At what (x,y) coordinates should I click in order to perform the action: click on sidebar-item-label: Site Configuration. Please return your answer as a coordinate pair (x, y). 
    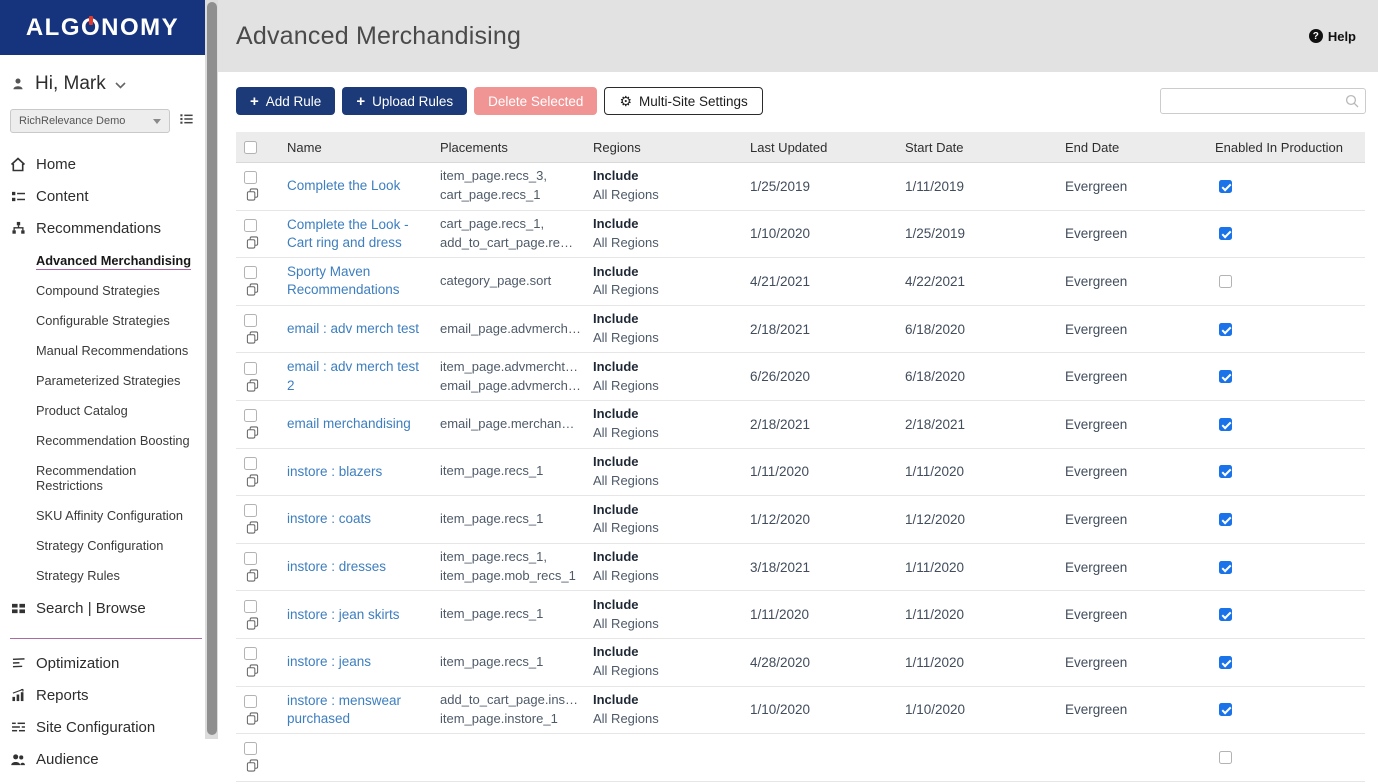
    Looking at the image, I should click on (95, 727).